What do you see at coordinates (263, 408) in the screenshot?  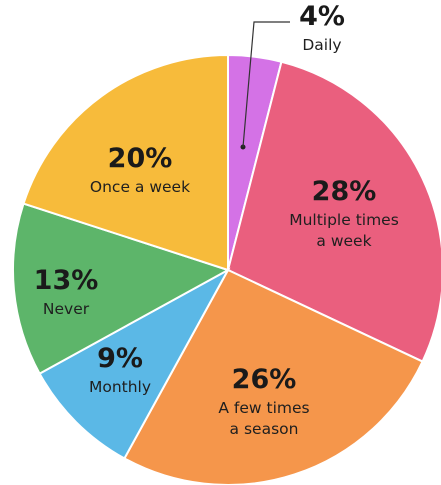 I see `slice-category-label: A few times` at bounding box center [263, 408].